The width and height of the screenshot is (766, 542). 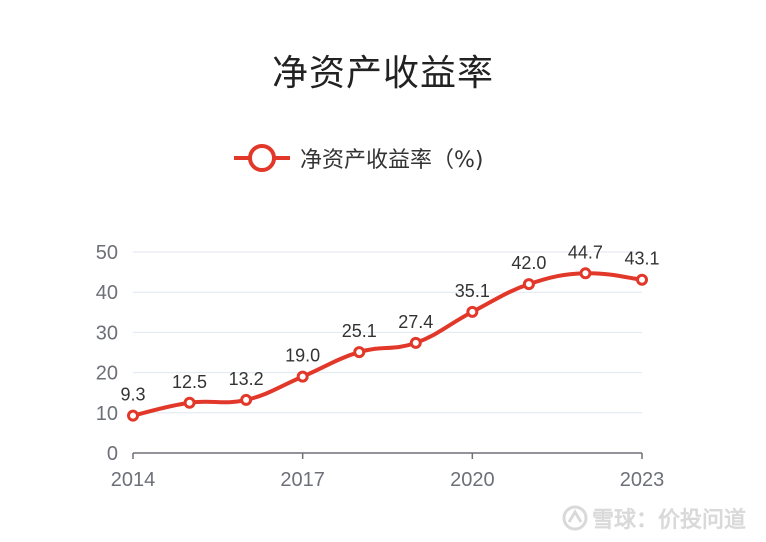 What do you see at coordinates (528, 284) in the screenshot?
I see `data-point-2021` at bounding box center [528, 284].